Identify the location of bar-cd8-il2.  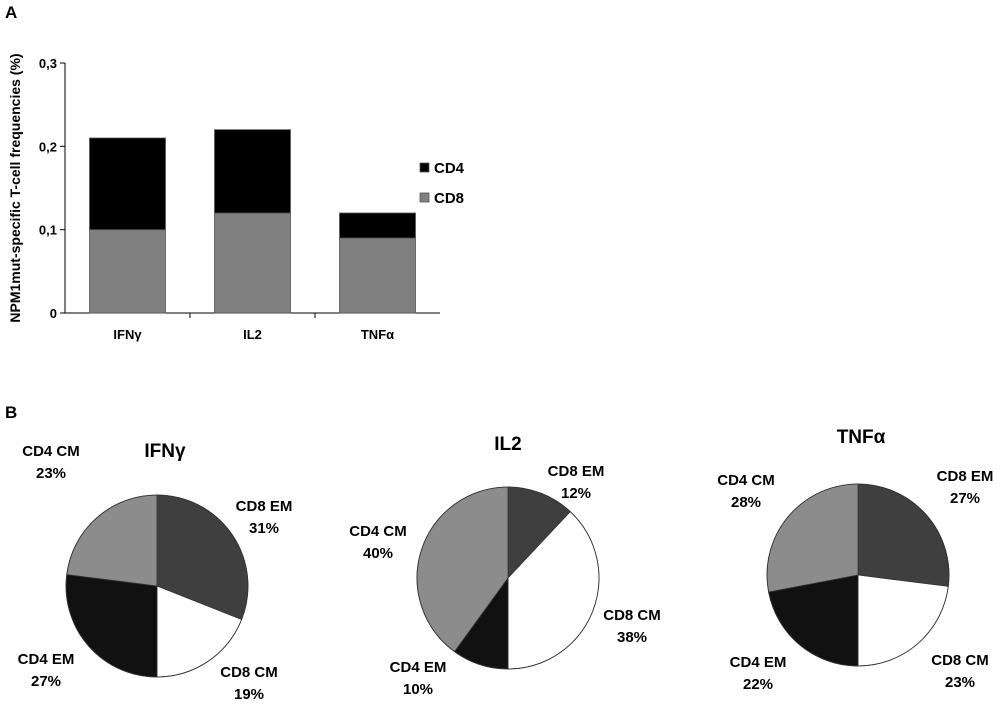
(252, 263).